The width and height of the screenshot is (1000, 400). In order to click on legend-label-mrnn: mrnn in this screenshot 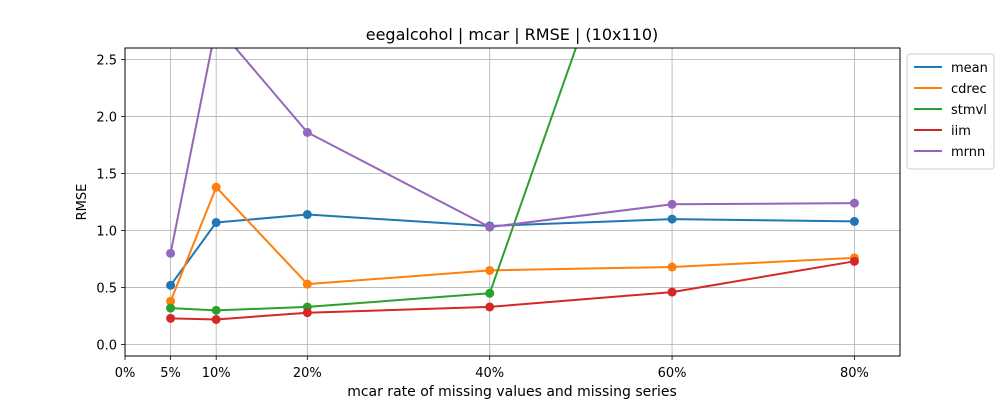, I will do `click(968, 152)`.